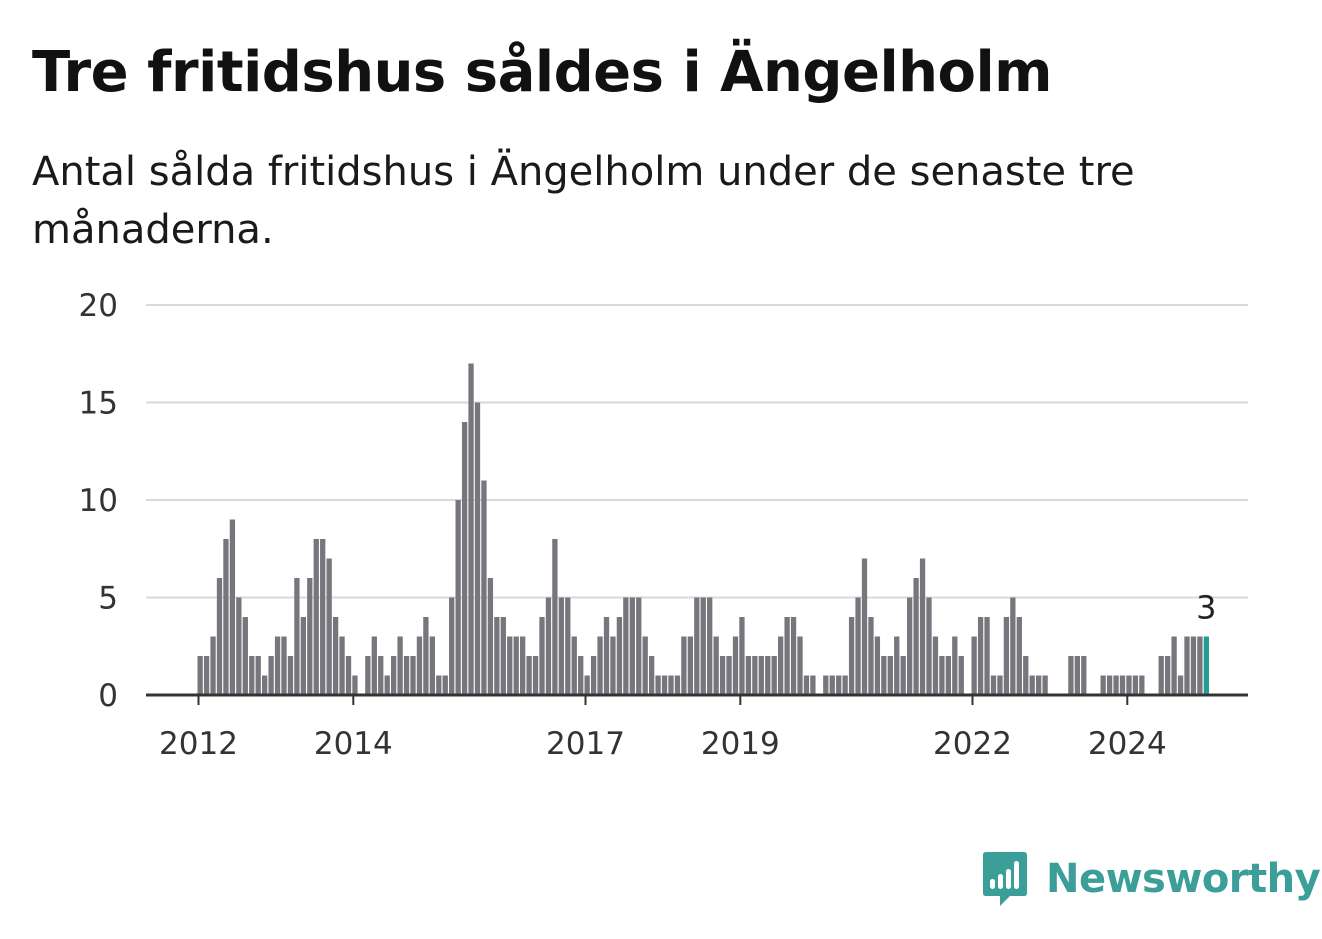  Describe the element at coordinates (1183, 879) in the screenshot. I see `brand-name: Newsworthy` at that location.